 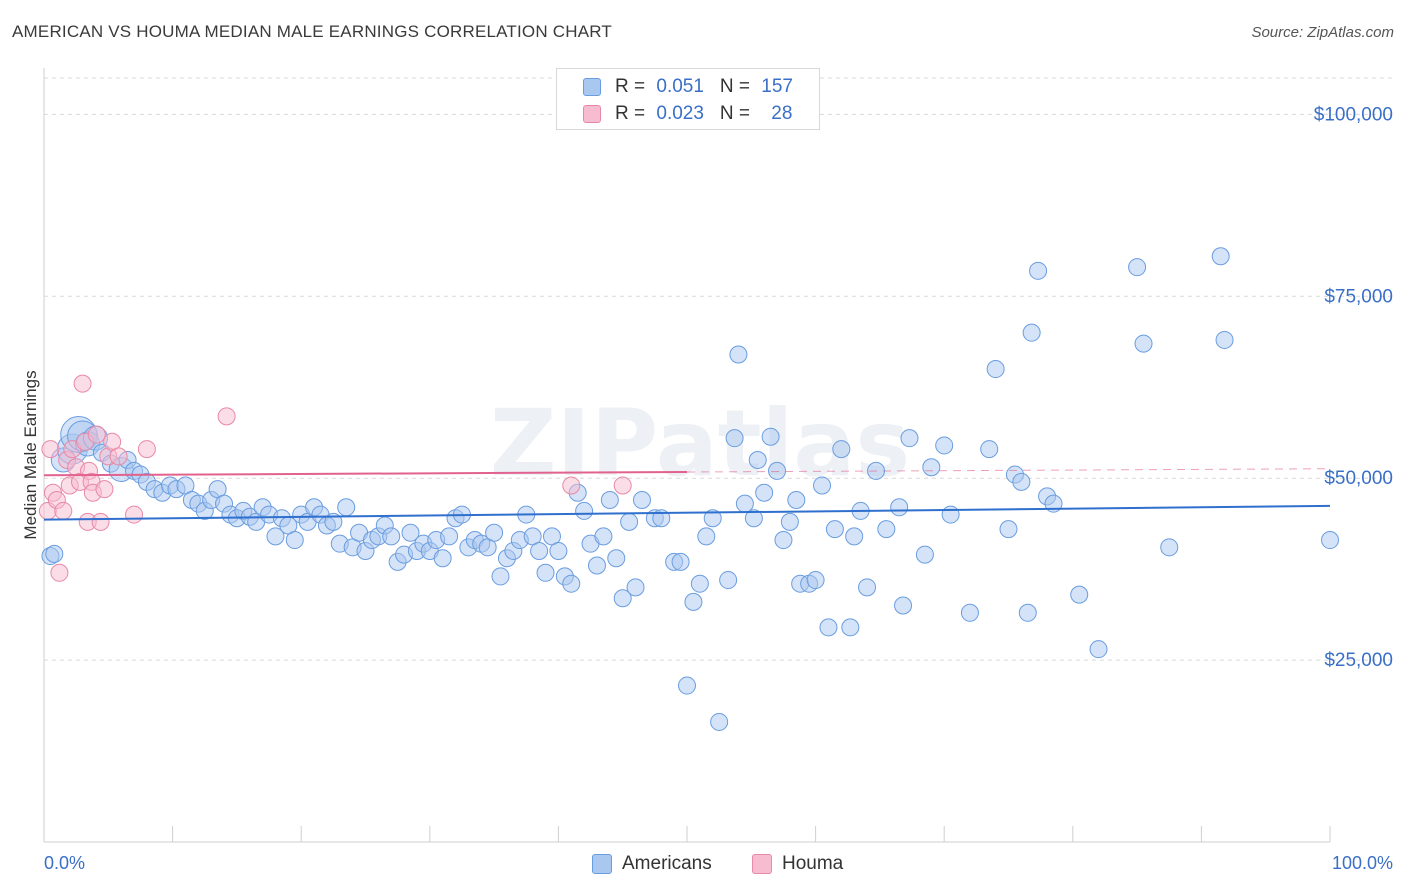 I want to click on houma-points, so click(x=335, y=478).